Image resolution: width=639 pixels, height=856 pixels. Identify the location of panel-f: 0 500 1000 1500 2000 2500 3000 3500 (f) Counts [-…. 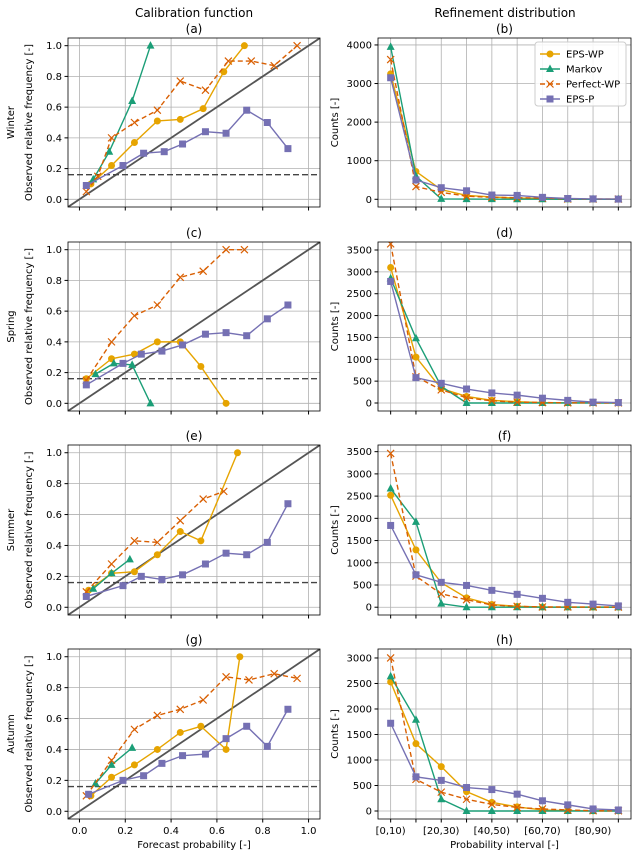
(481, 524).